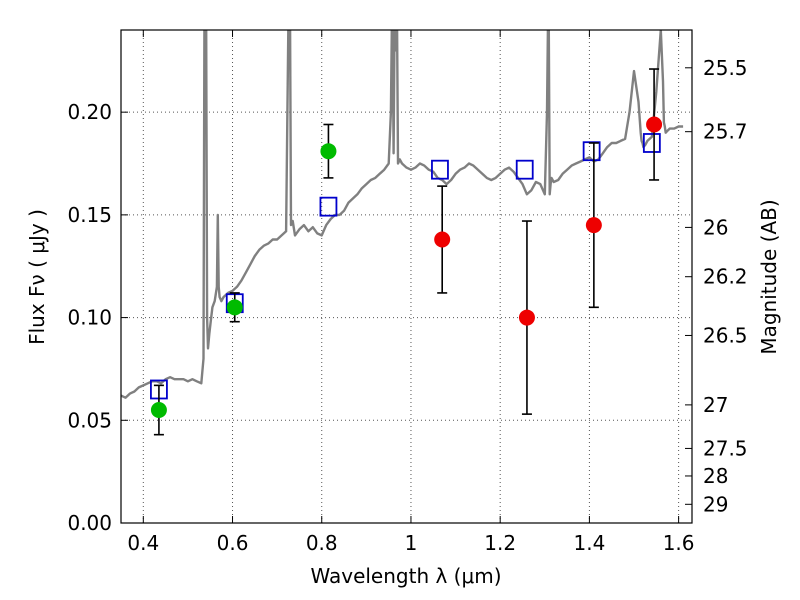 Image resolution: width=800 pixels, height=600 pixels. What do you see at coordinates (405, 576) in the screenshot?
I see `x-axis-label: Wavelength λ (μm)` at bounding box center [405, 576].